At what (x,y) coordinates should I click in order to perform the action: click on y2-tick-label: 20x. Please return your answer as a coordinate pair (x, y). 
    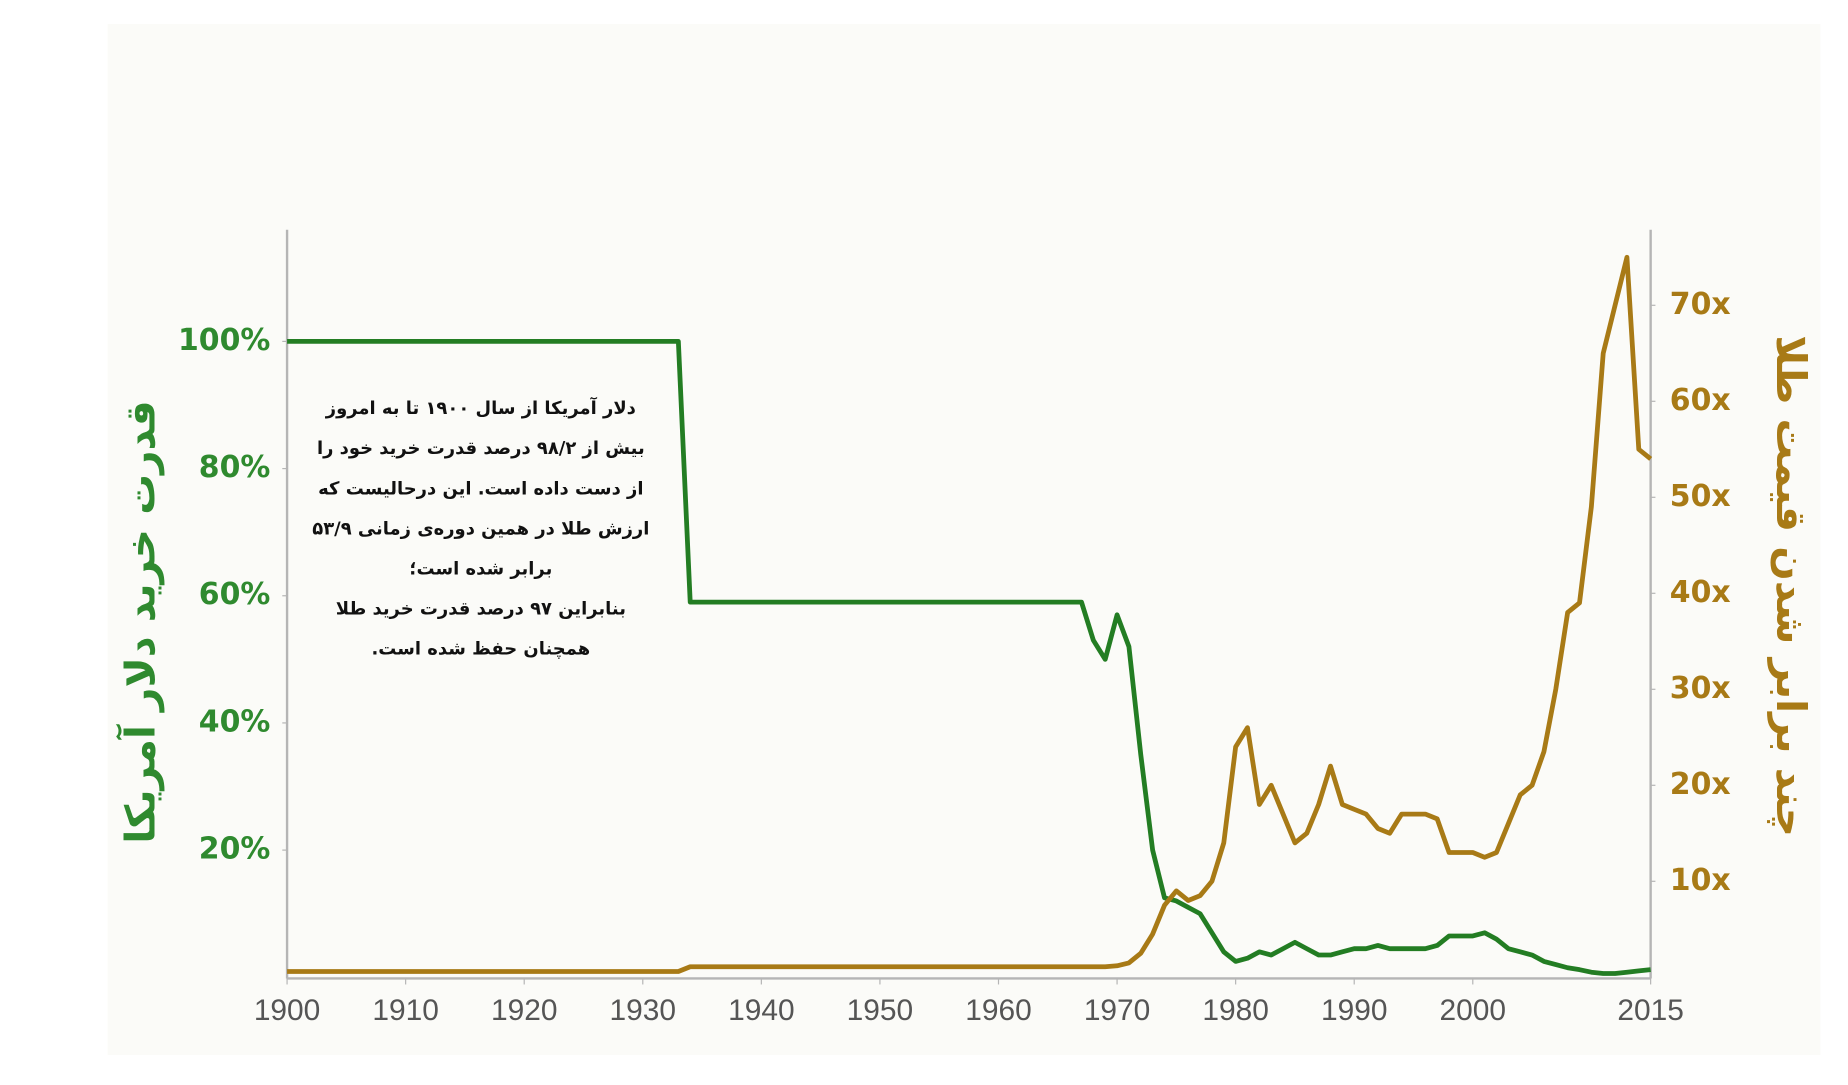
    Looking at the image, I should click on (1700, 784).